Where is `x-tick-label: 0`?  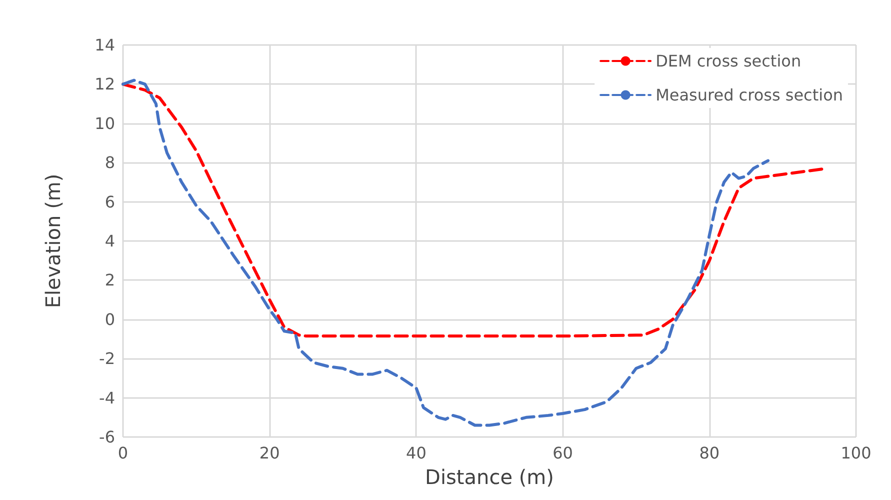
x-tick-label: 0 is located at coordinates (123, 453).